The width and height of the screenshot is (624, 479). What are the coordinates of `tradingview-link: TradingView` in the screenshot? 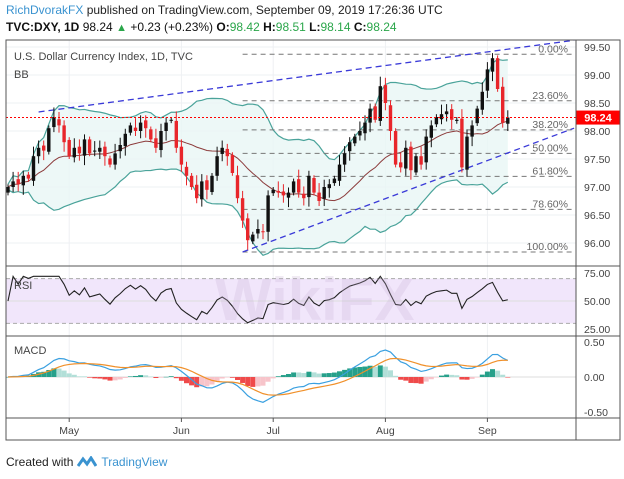 It's located at (134, 462).